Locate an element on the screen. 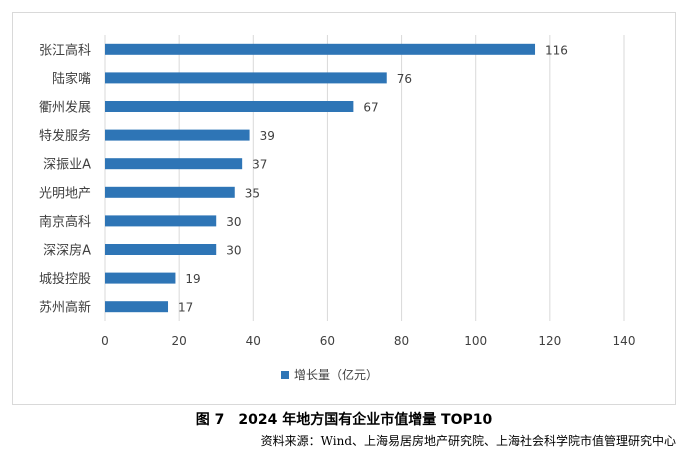  x-tick-label: 0 is located at coordinates (105, 341).